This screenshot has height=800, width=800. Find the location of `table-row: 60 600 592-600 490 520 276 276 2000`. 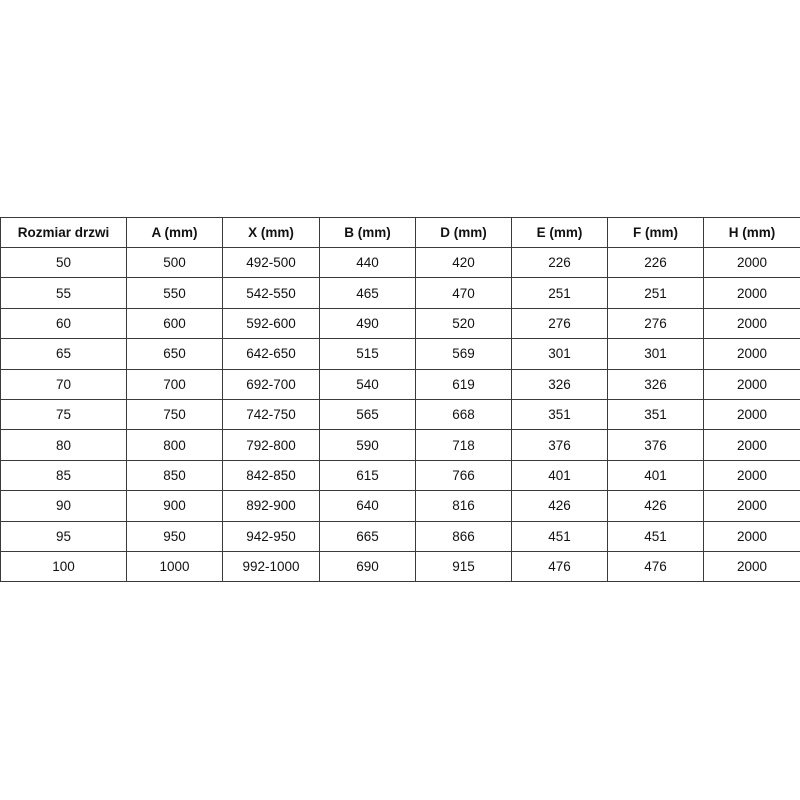

table-row: 60 600 592-600 490 520 276 276 2000 is located at coordinates (400, 323).